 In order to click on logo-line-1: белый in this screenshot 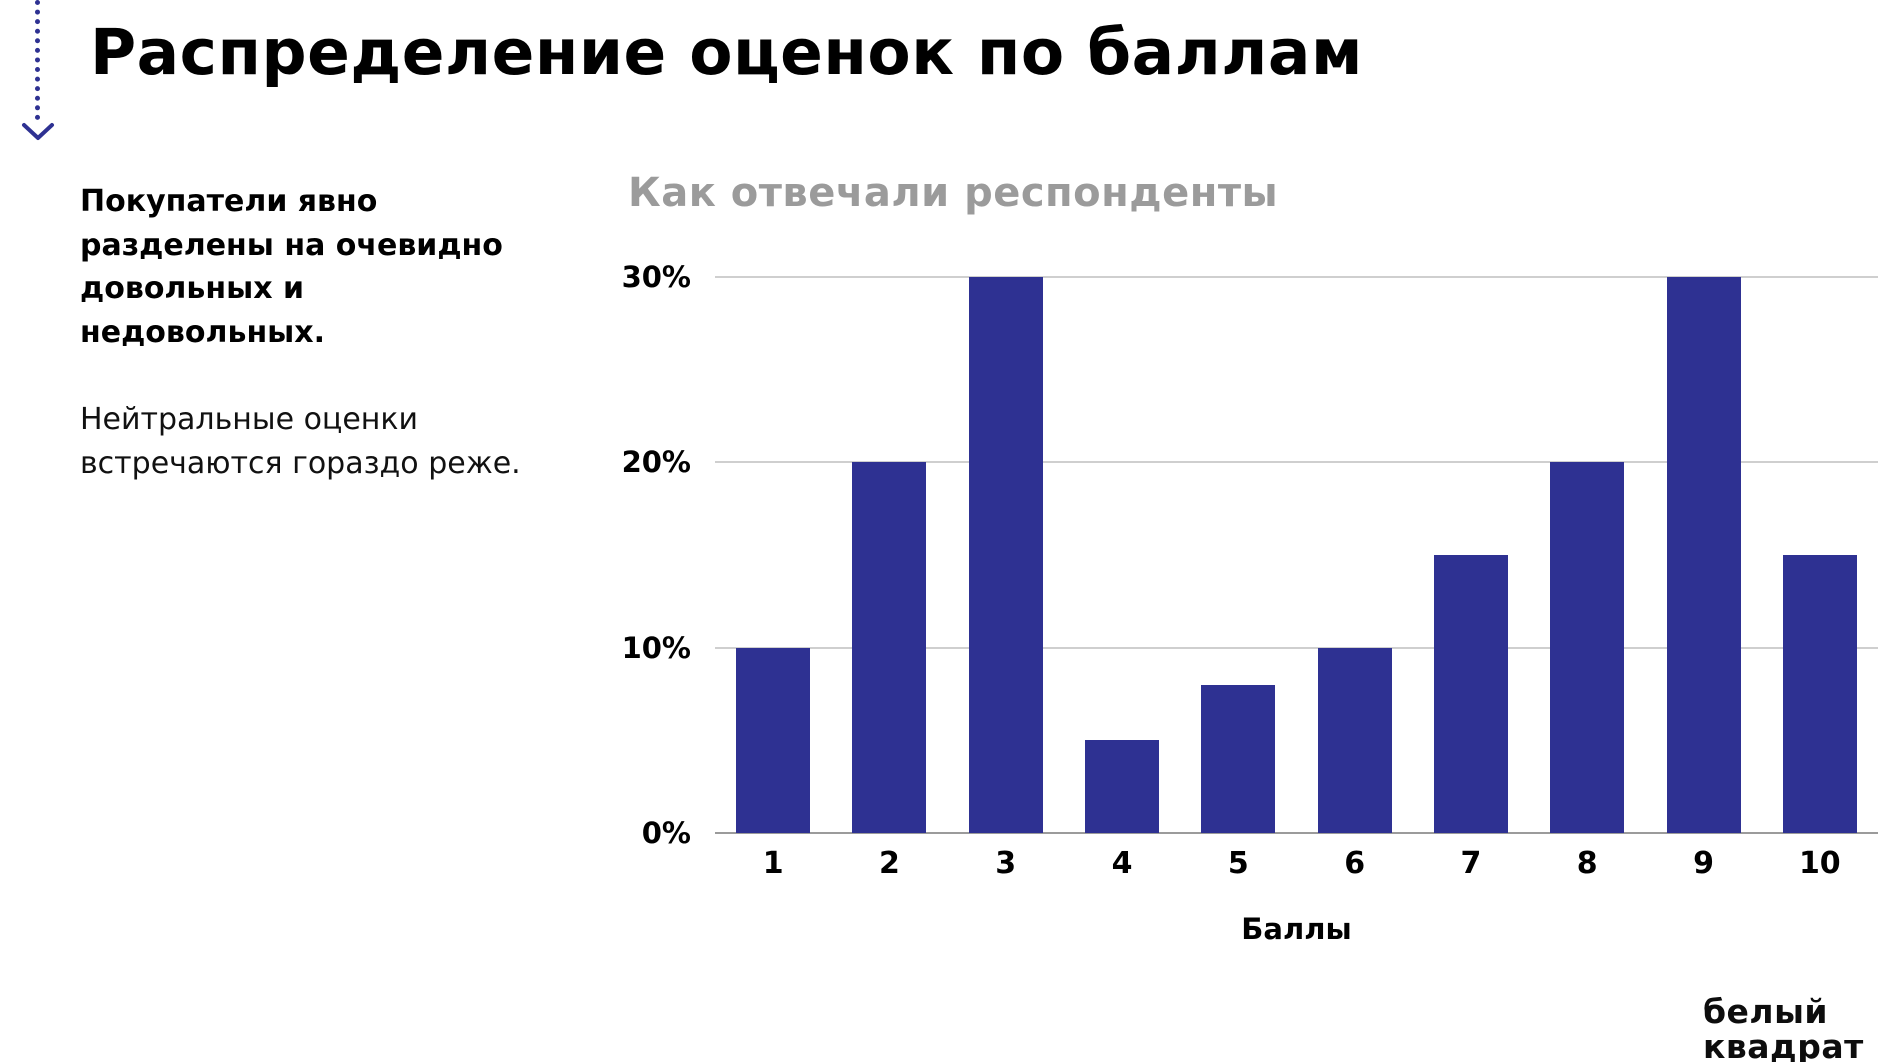, I will do `click(1766, 1011)`.